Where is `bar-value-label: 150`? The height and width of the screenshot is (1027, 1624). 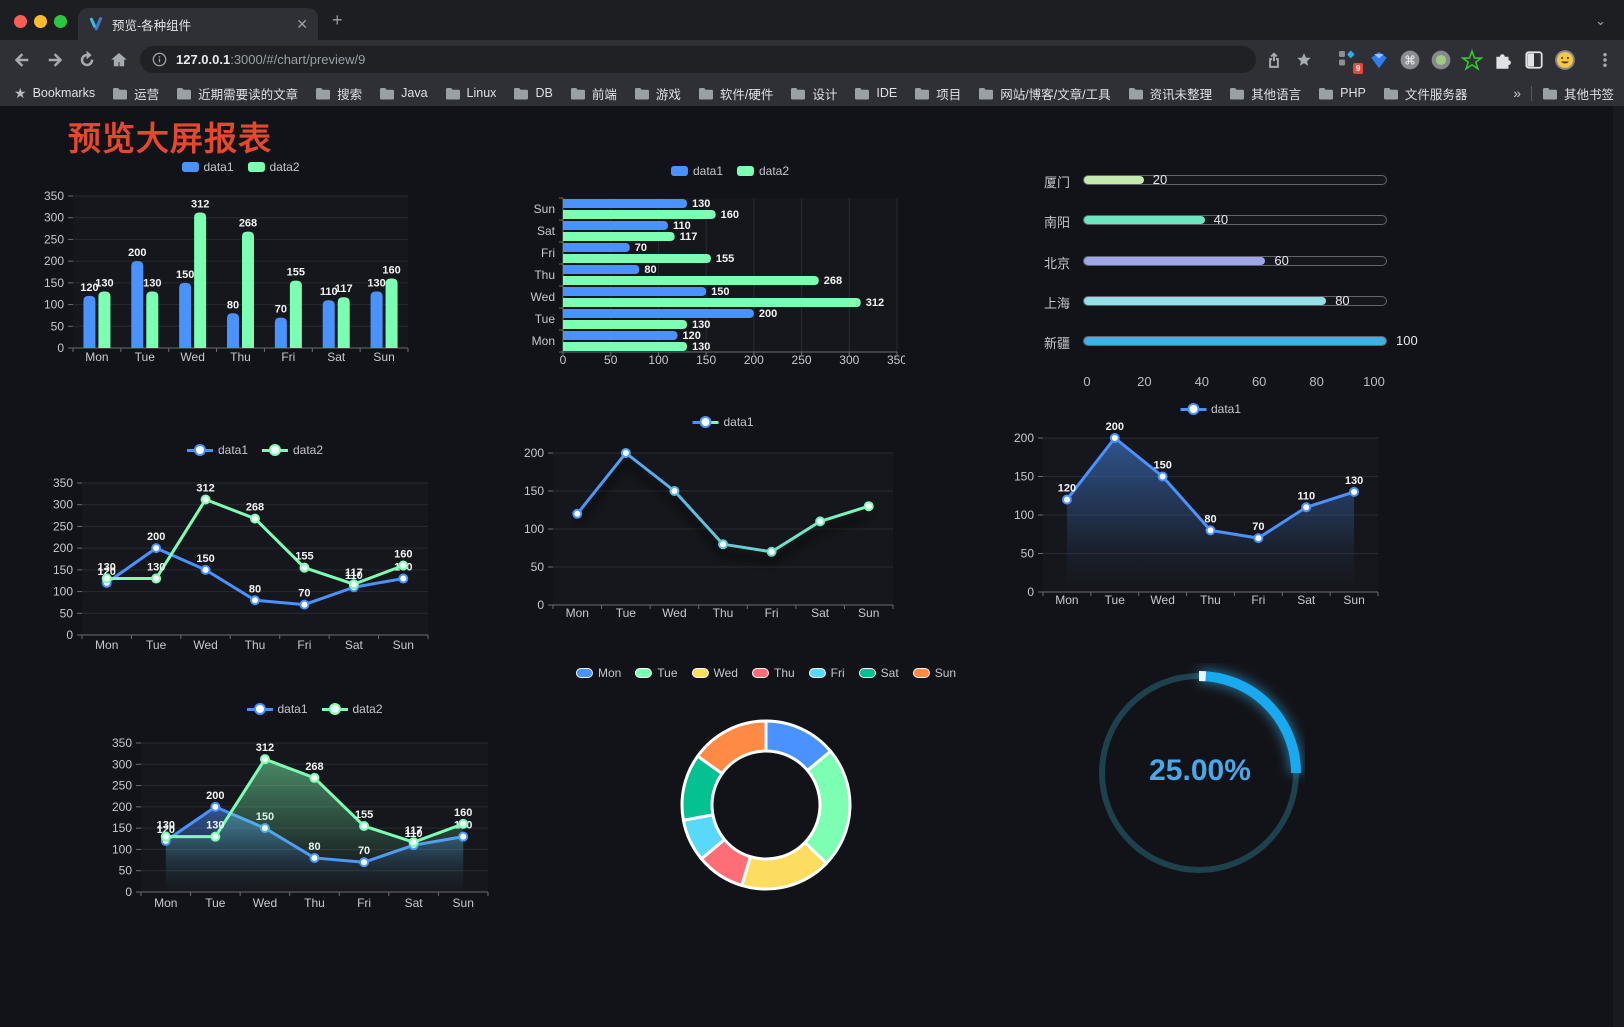
bar-value-label: 150 is located at coordinates (720, 292).